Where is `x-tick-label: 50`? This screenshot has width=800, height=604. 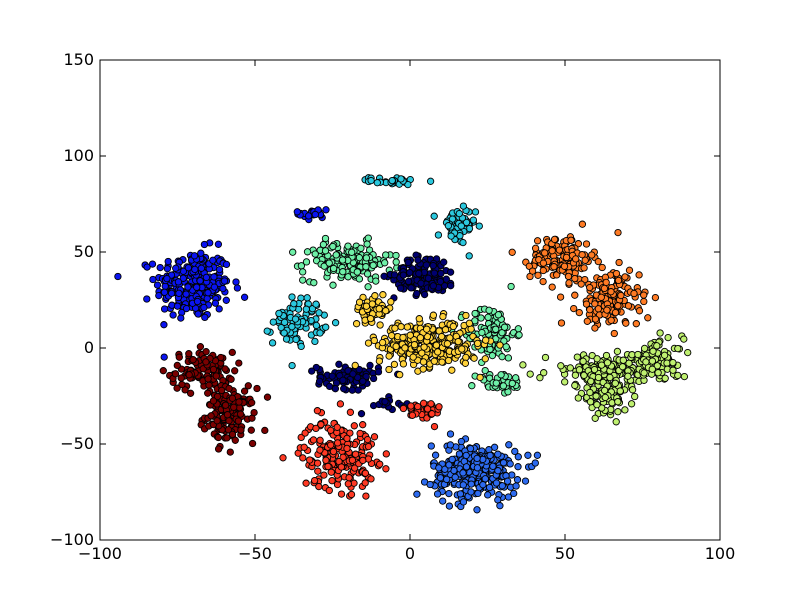
x-tick-label: 50 is located at coordinates (565, 553).